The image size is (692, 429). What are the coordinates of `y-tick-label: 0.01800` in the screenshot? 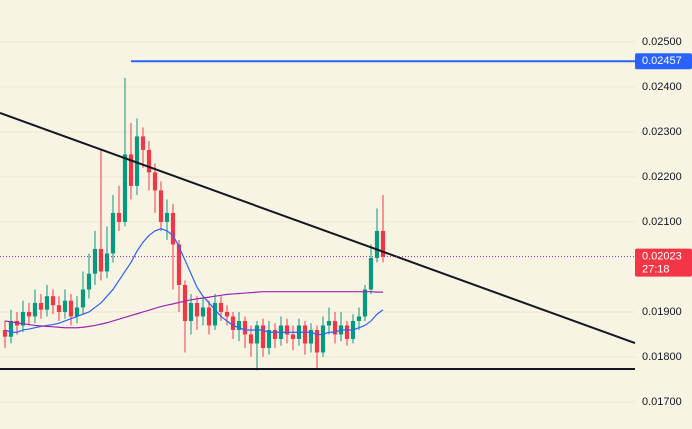 It's located at (662, 357).